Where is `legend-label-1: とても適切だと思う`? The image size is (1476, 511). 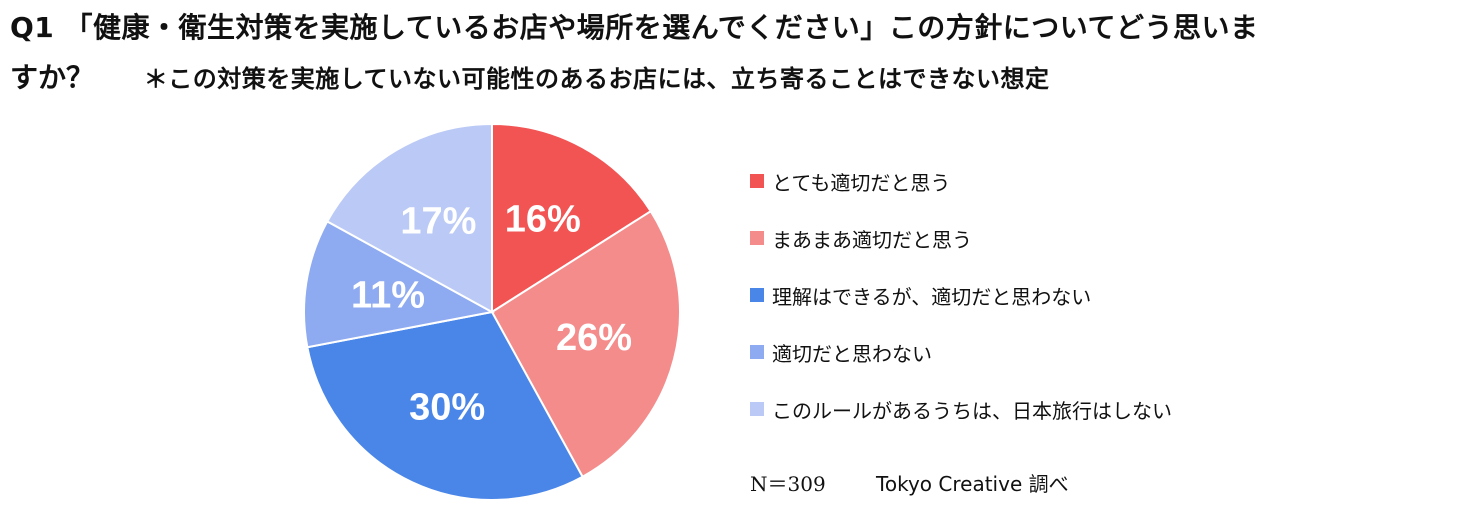
legend-label-1: とても適切だと思う is located at coordinates (861, 182).